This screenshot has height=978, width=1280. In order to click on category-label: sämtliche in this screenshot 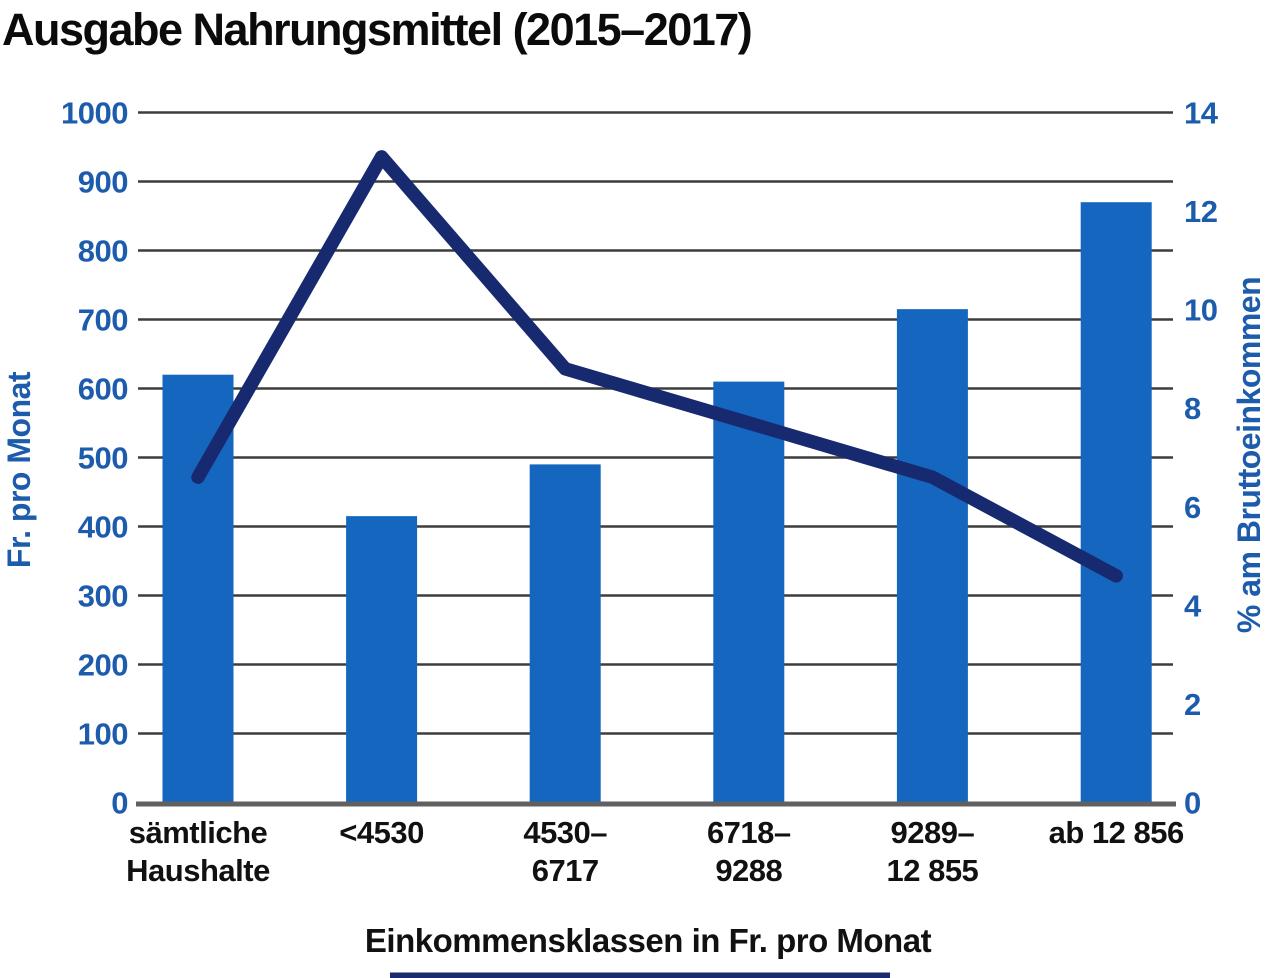, I will do `click(198, 832)`.